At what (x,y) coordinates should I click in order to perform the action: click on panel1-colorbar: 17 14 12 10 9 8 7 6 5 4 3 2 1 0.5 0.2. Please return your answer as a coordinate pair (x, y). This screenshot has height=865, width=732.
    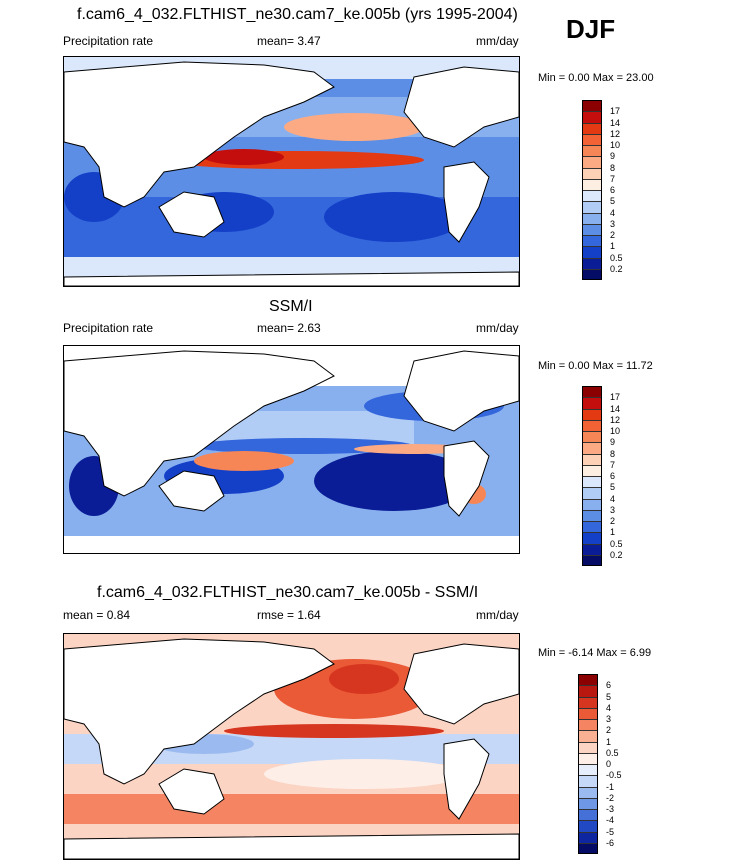
    Looking at the image, I should click on (612, 190).